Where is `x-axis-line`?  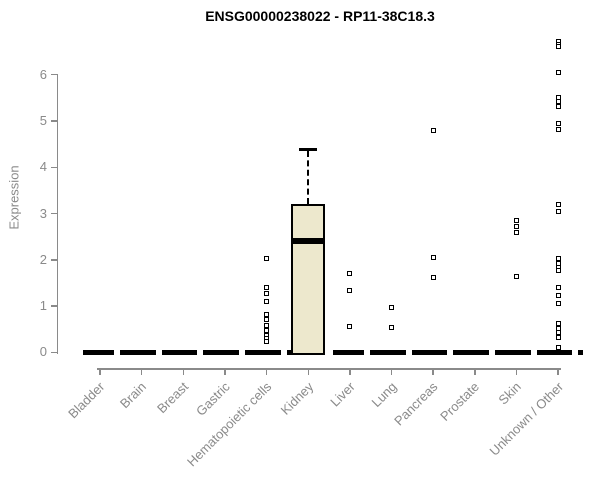 x-axis-line is located at coordinates (329, 369).